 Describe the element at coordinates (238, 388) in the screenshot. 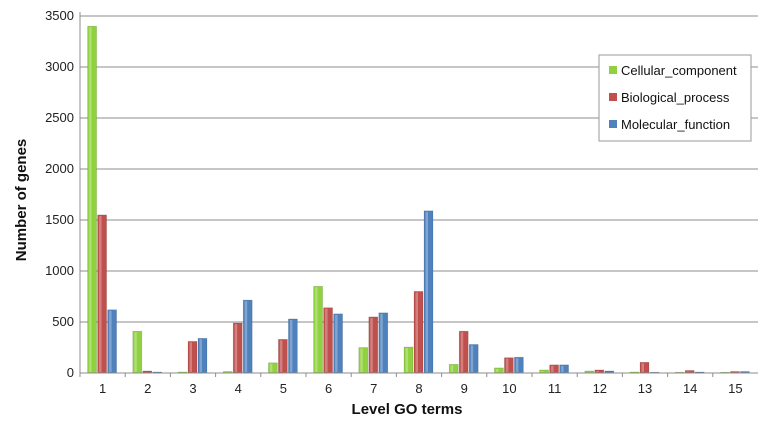

I see `x-tick-label: 4` at that location.